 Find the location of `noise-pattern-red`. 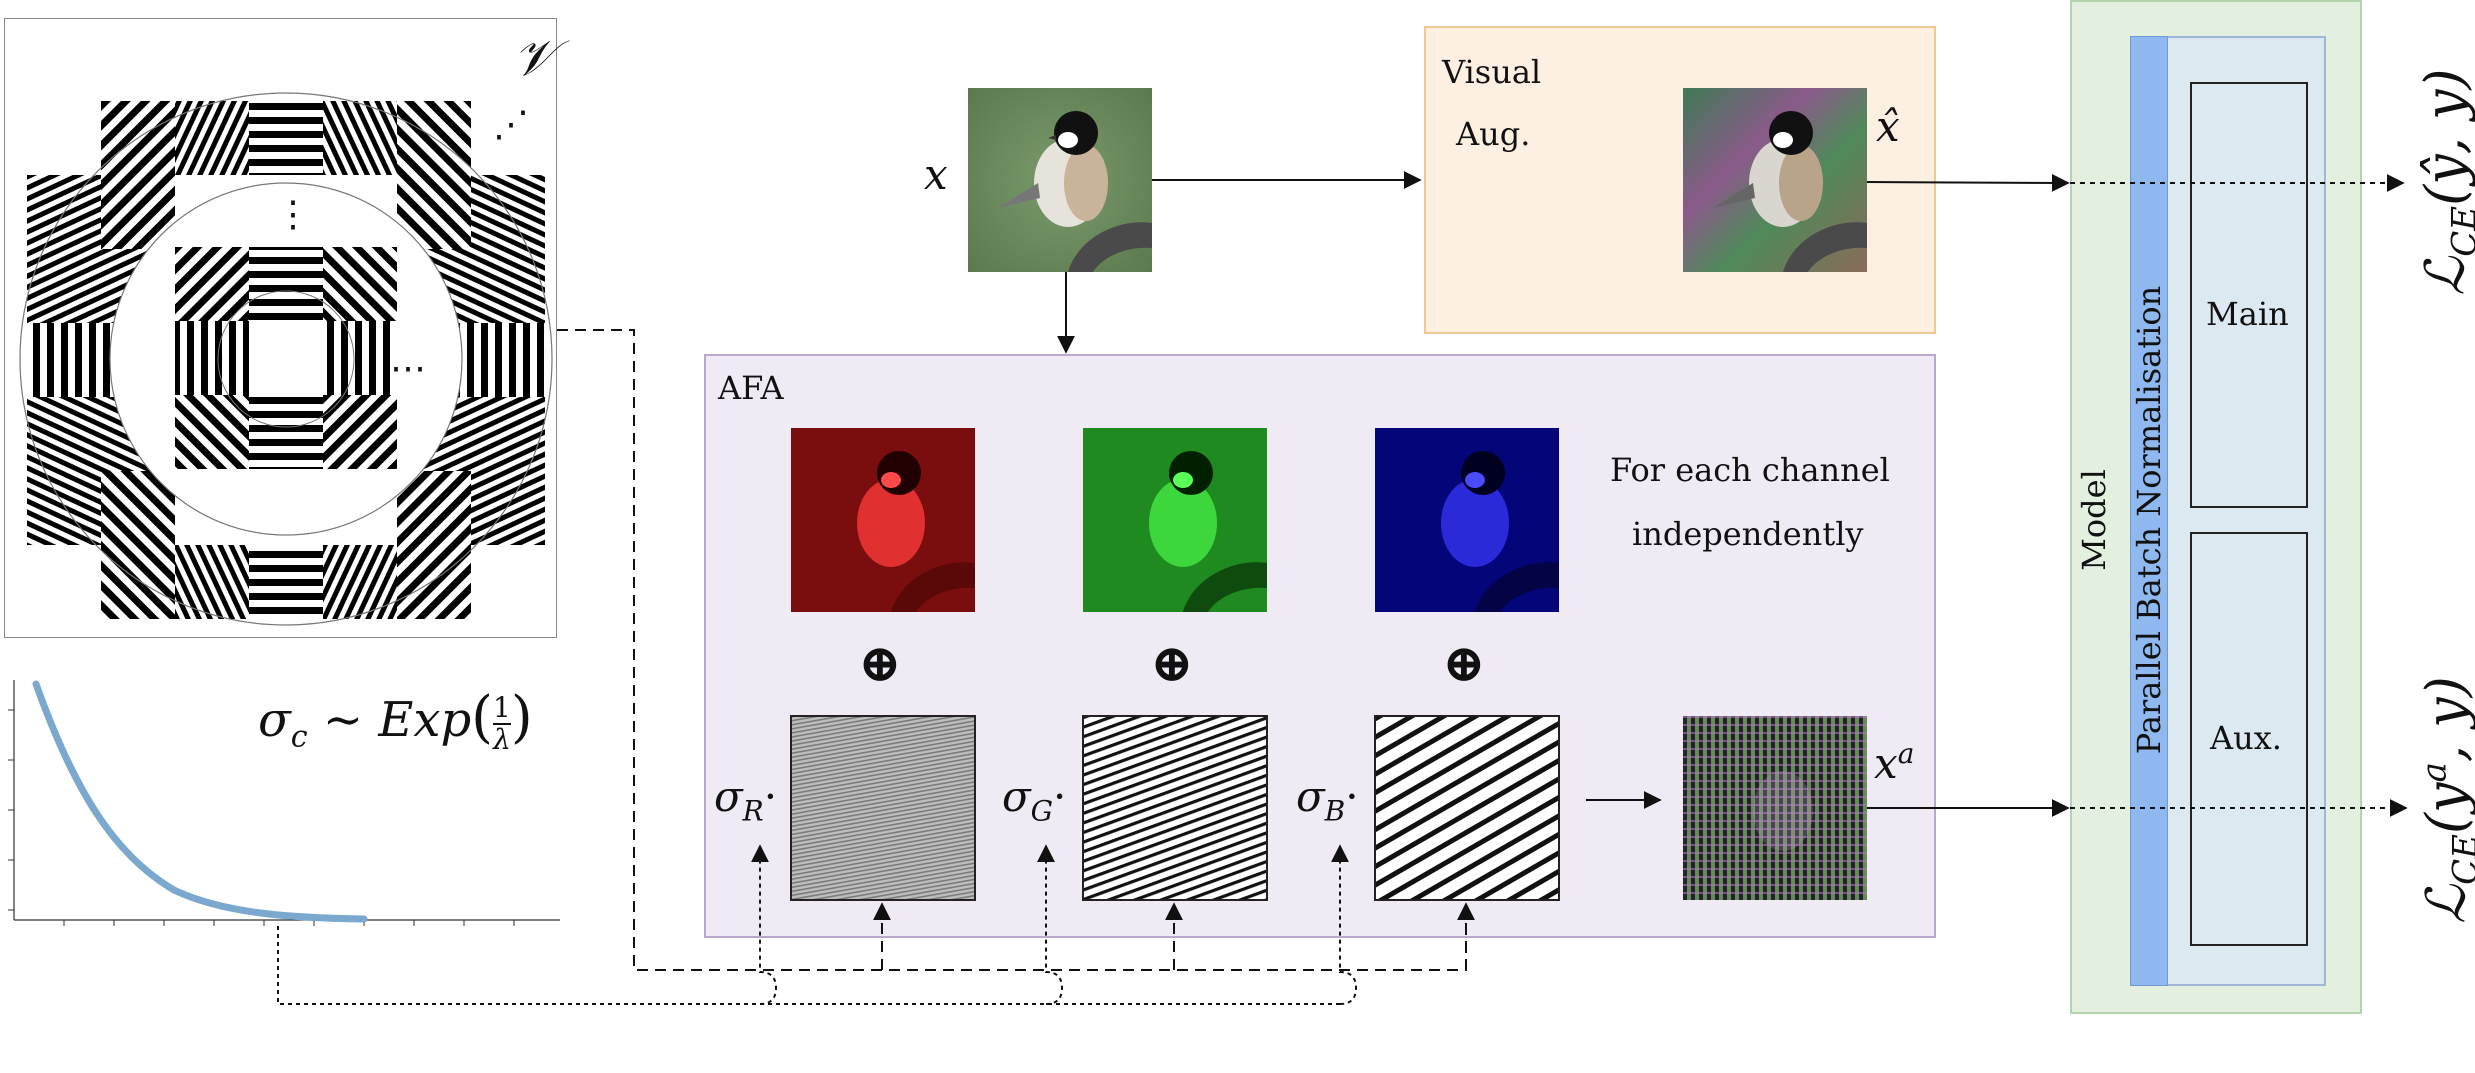

noise-pattern-red is located at coordinates (883, 808).